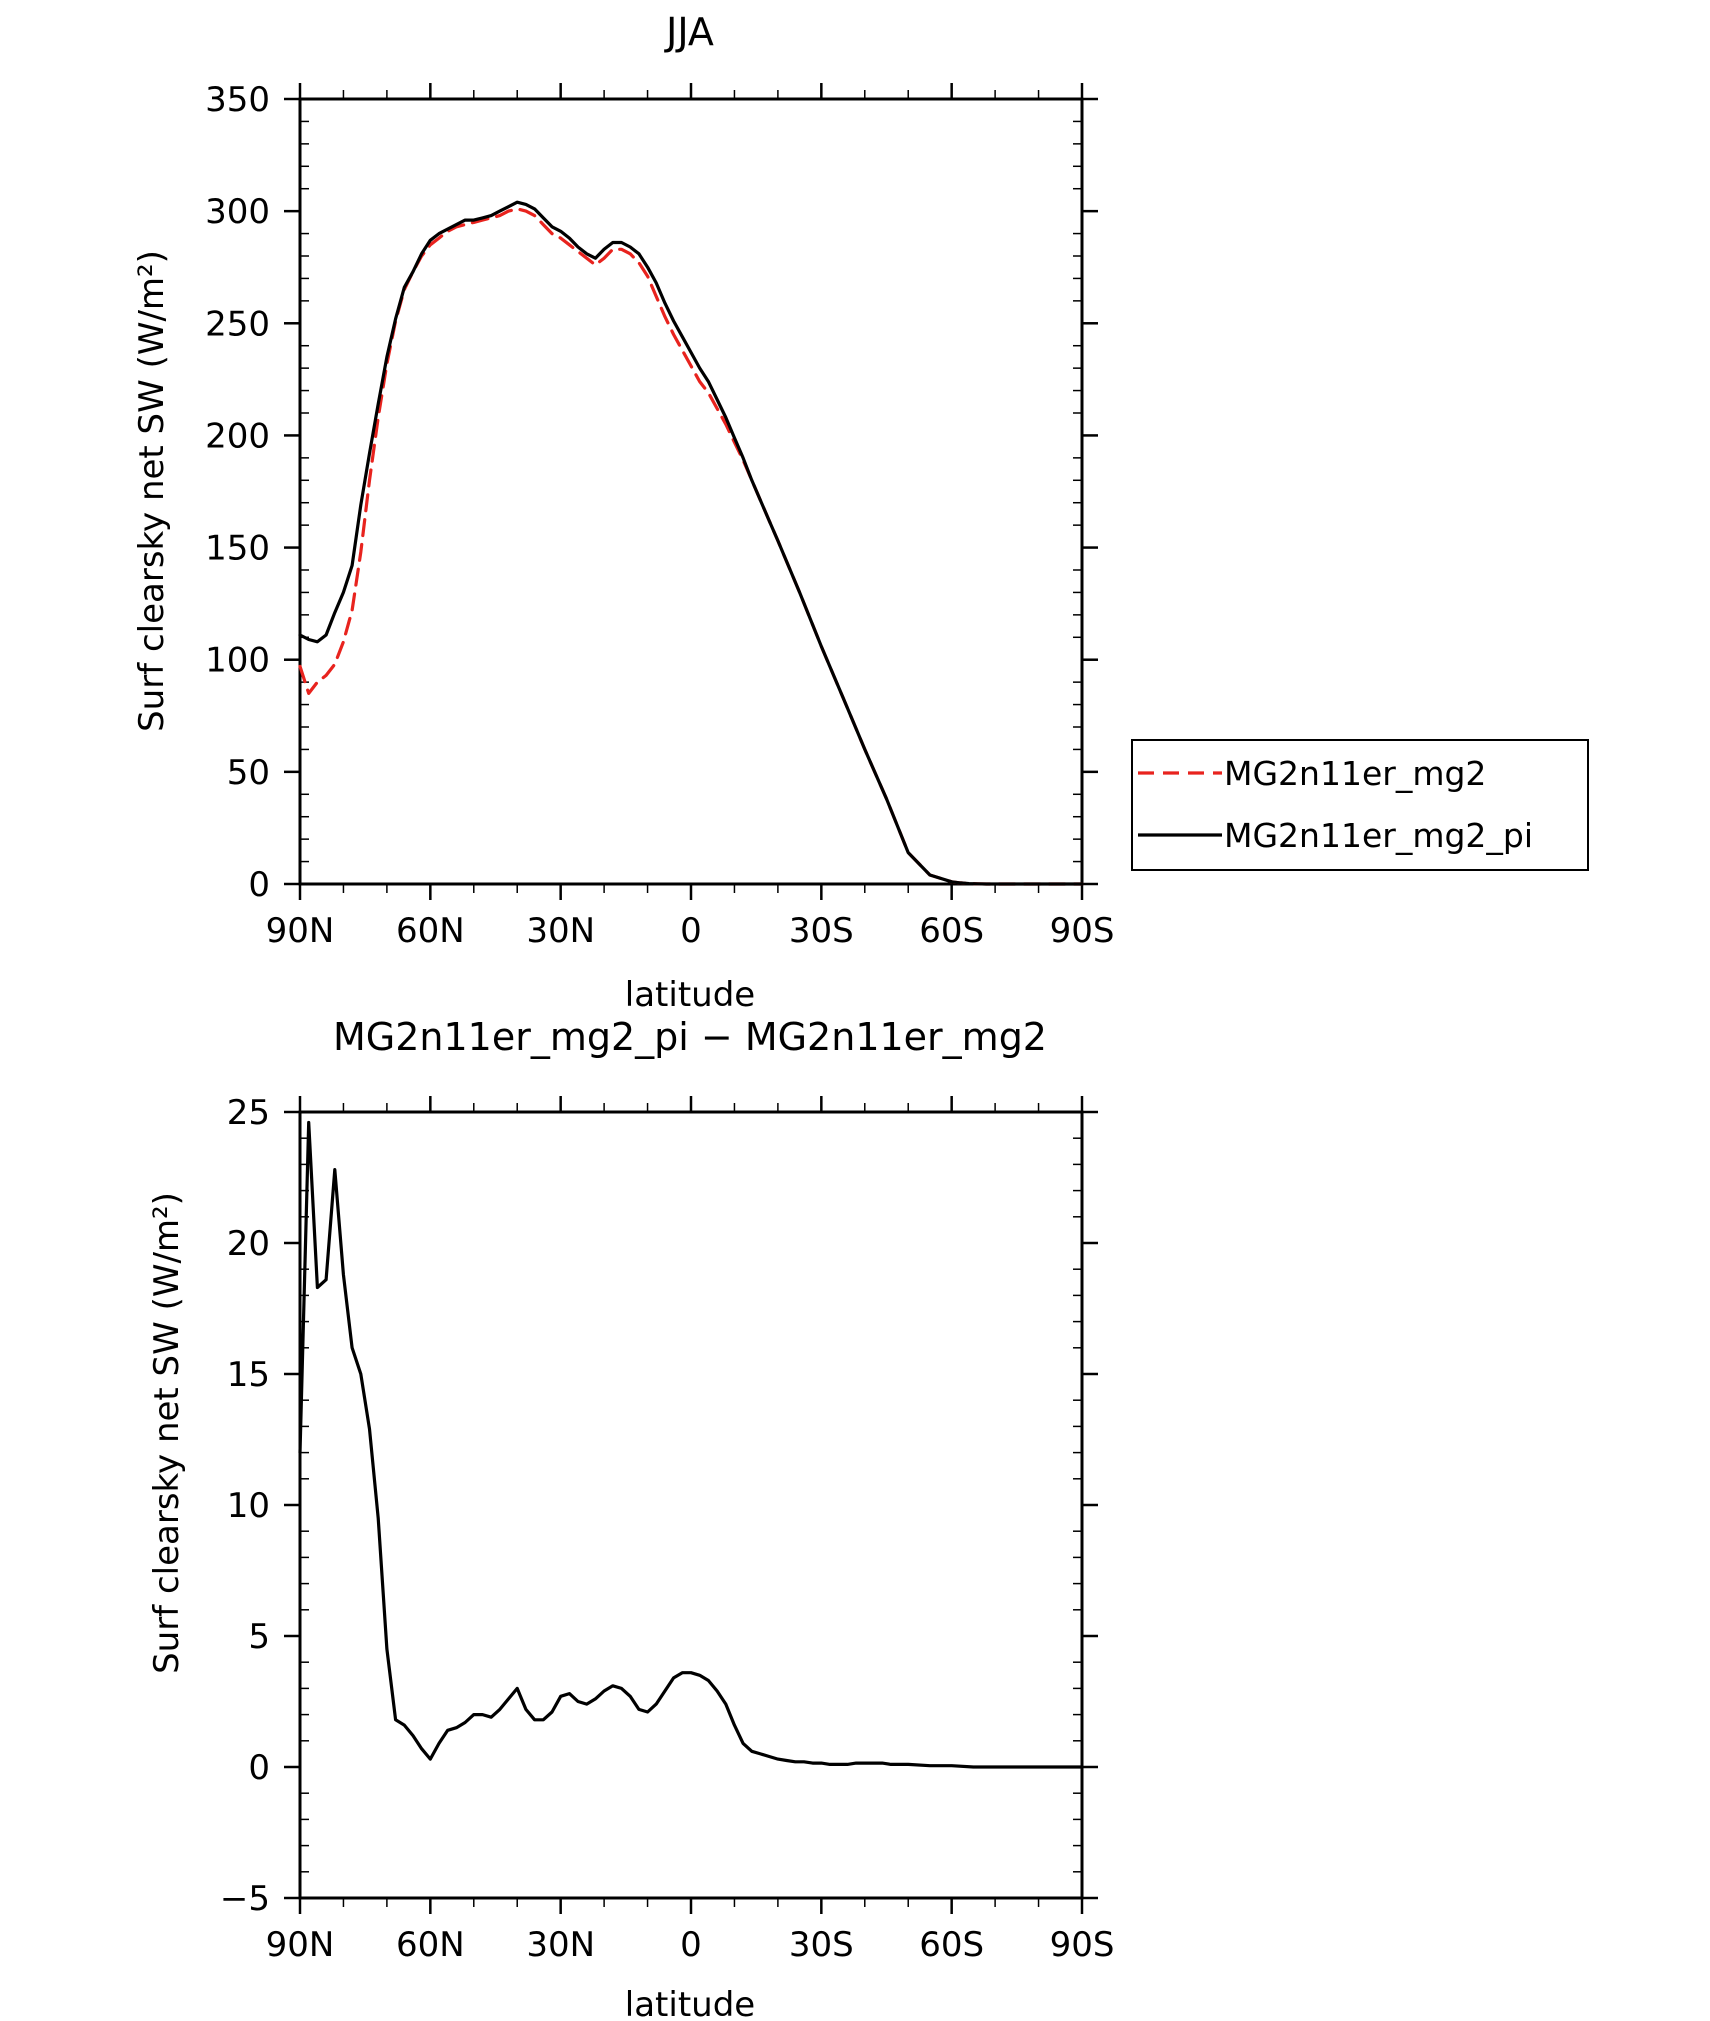 The height and width of the screenshot is (2021, 1710). I want to click on bottom-x-axis-label: latitude, so click(690, 2003).